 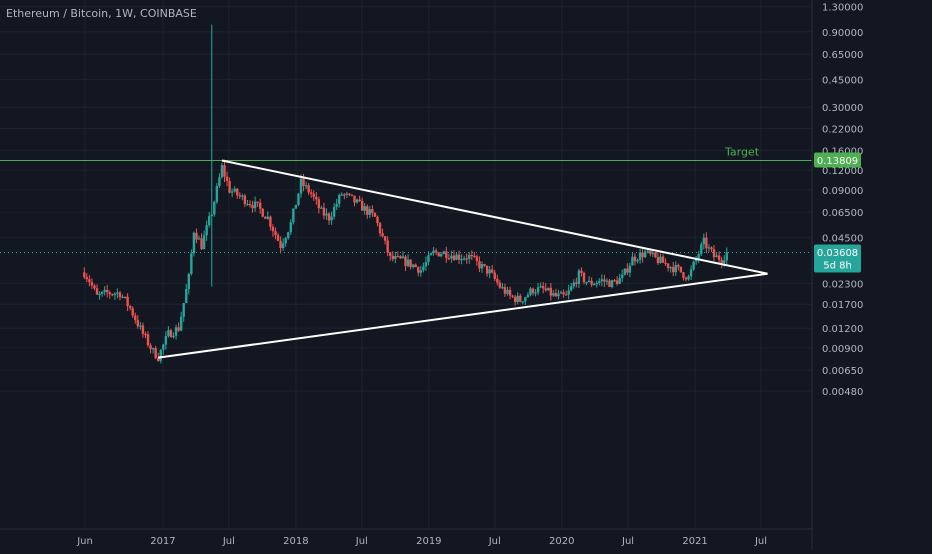 I want to click on last-price-badge, so click(x=837, y=258).